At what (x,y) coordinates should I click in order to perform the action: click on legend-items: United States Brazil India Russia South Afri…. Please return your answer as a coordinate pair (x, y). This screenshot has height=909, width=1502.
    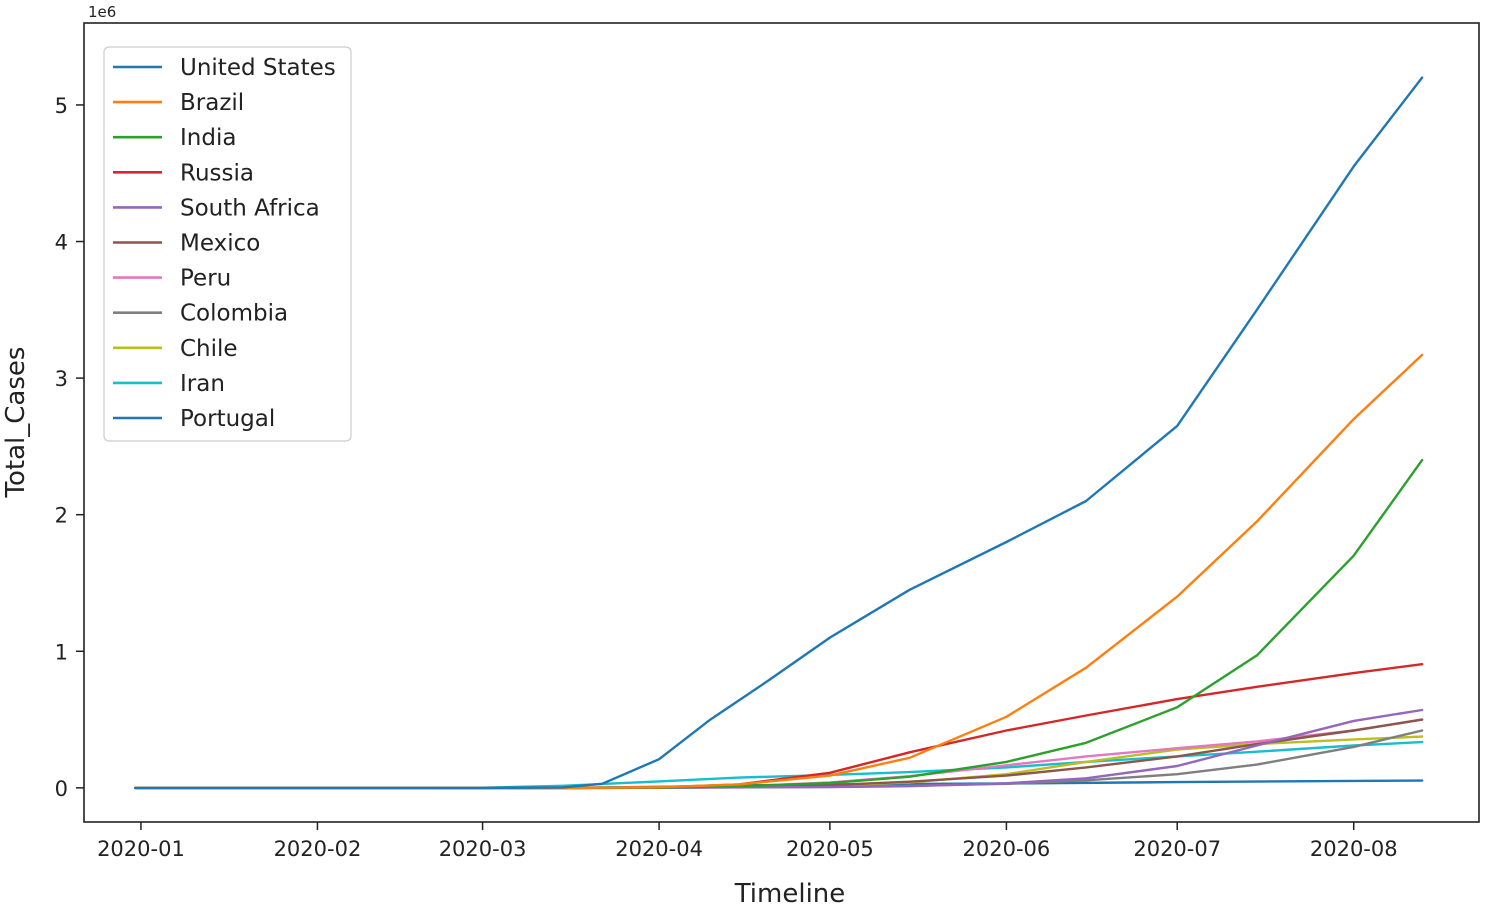
    Looking at the image, I should click on (224, 243).